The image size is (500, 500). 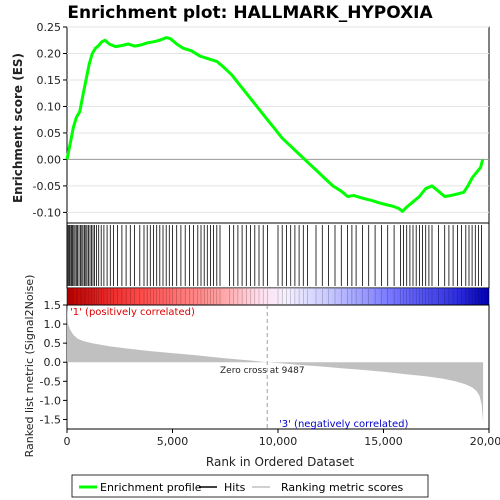 What do you see at coordinates (53, 324) in the screenshot?
I see `metric-y-tick-label: 1.0` at bounding box center [53, 324].